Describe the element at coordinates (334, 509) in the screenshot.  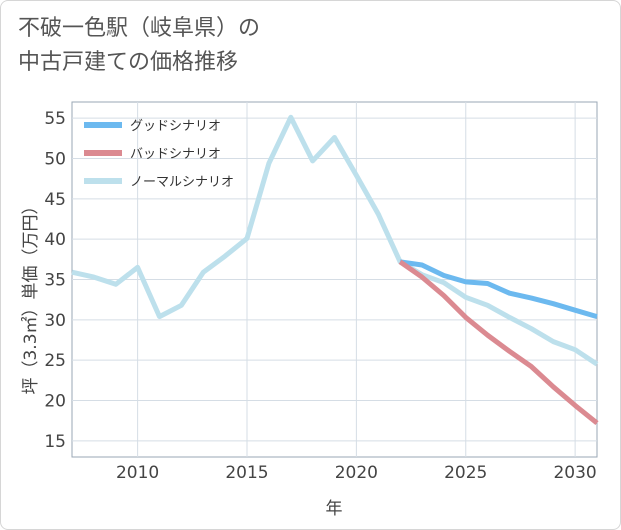
I see `x-axis-label: 年` at that location.